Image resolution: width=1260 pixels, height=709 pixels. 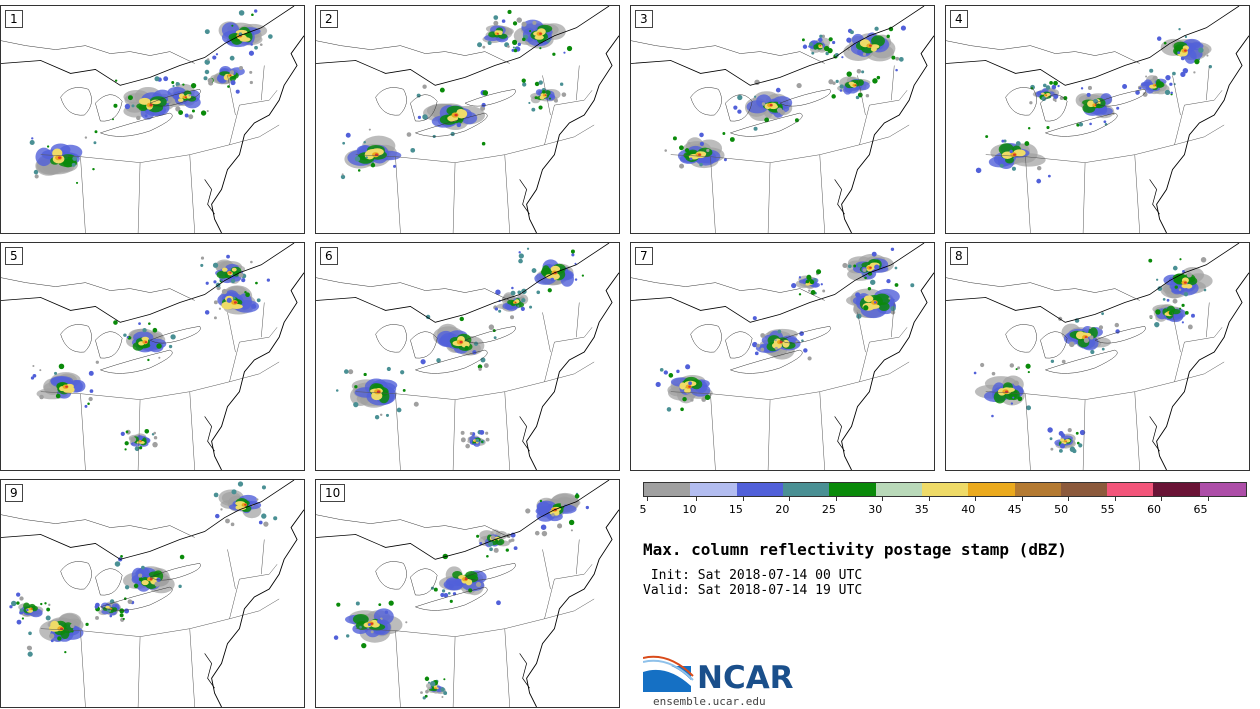 What do you see at coordinates (329, 256) in the screenshot?
I see `member-number-label: 6` at bounding box center [329, 256].